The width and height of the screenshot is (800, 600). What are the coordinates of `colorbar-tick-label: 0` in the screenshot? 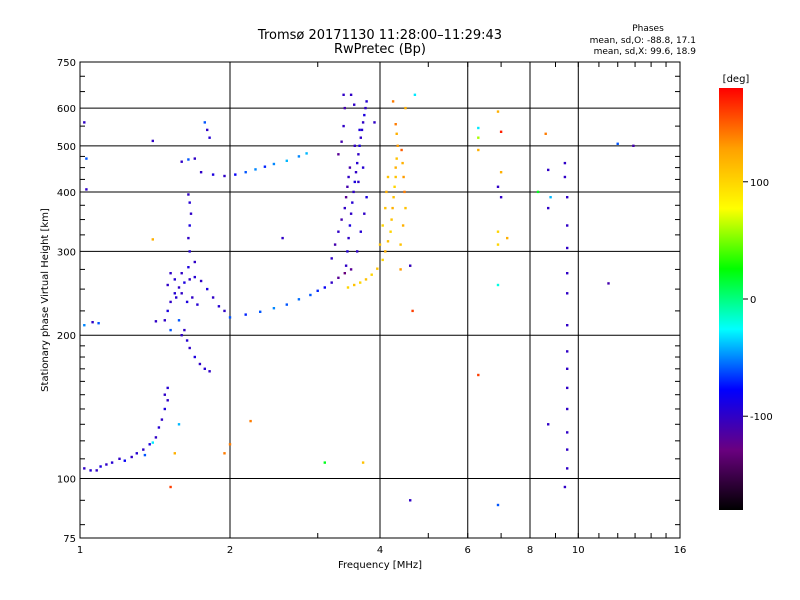 It's located at (753, 300).